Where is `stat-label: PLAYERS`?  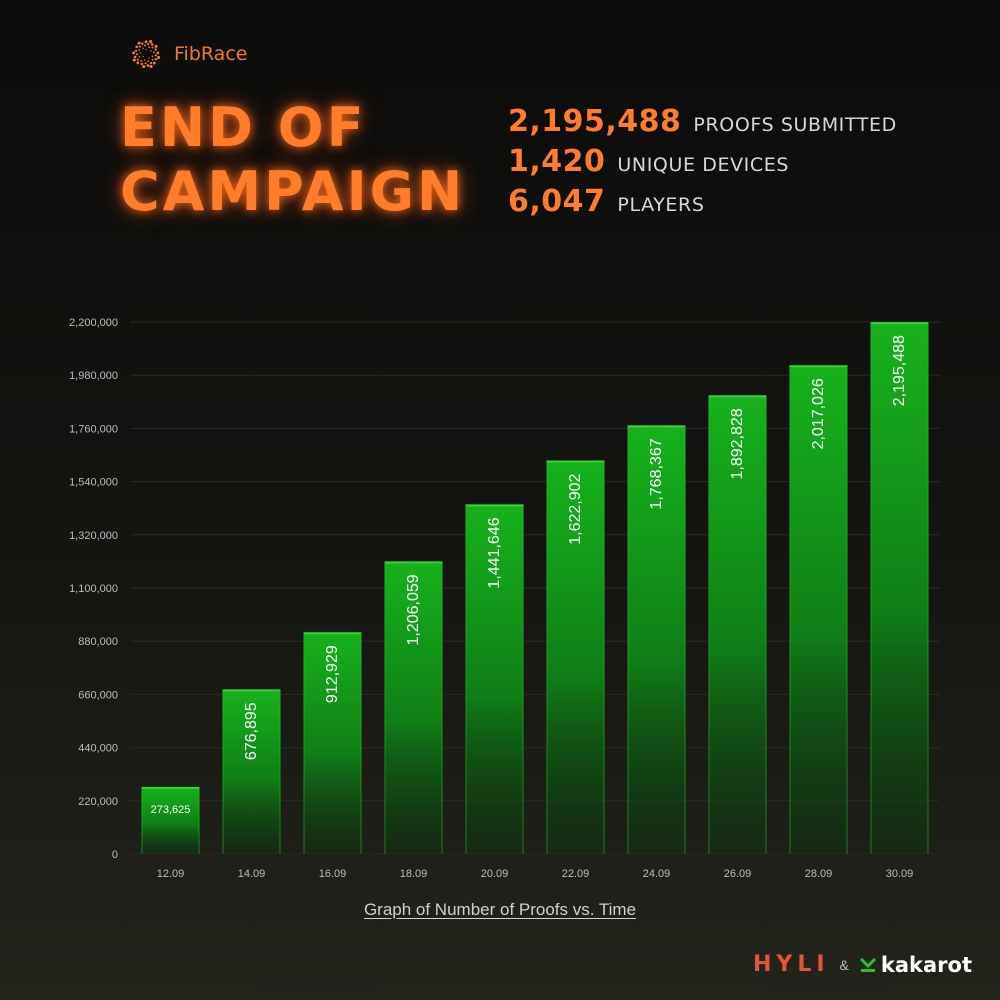
stat-label: PLAYERS is located at coordinates (661, 205).